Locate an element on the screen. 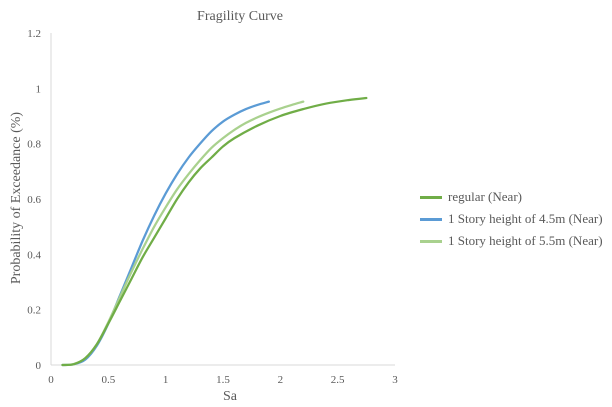  legend-label: 1 Story height of 4.5m (Near) is located at coordinates (525, 218).